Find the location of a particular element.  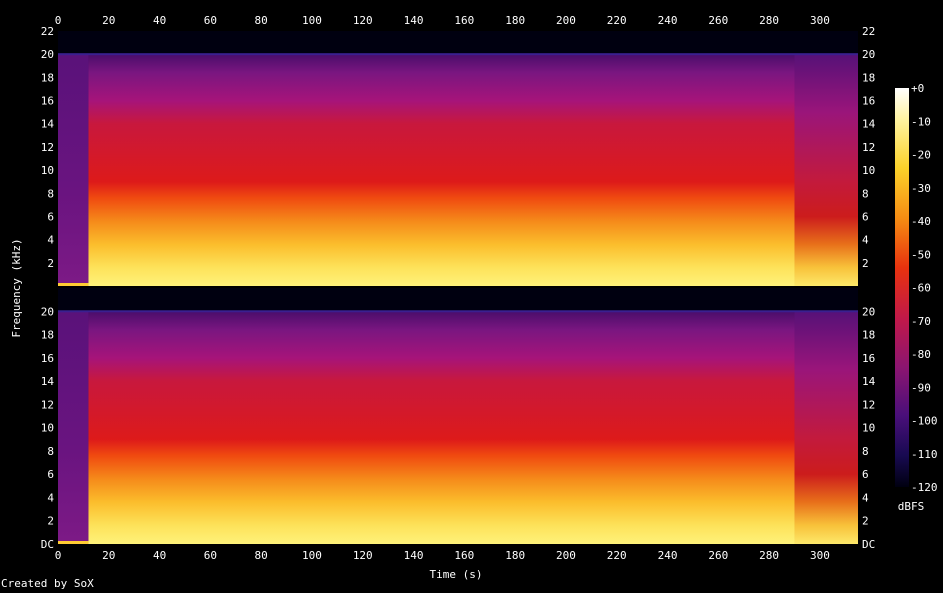

x-tick-label-bottom: 100 is located at coordinates (312, 555).